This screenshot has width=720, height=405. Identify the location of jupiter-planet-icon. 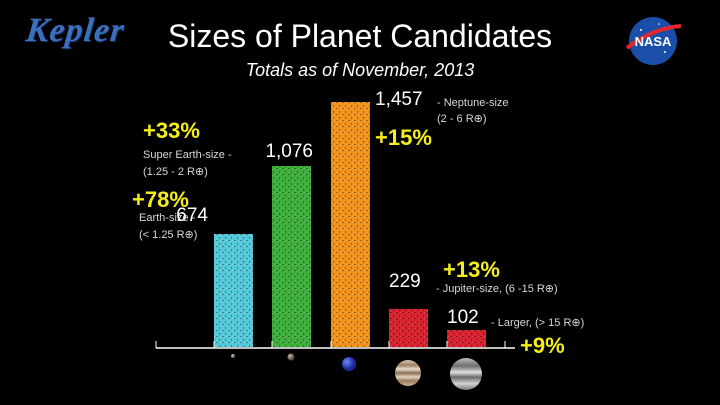
(408, 373).